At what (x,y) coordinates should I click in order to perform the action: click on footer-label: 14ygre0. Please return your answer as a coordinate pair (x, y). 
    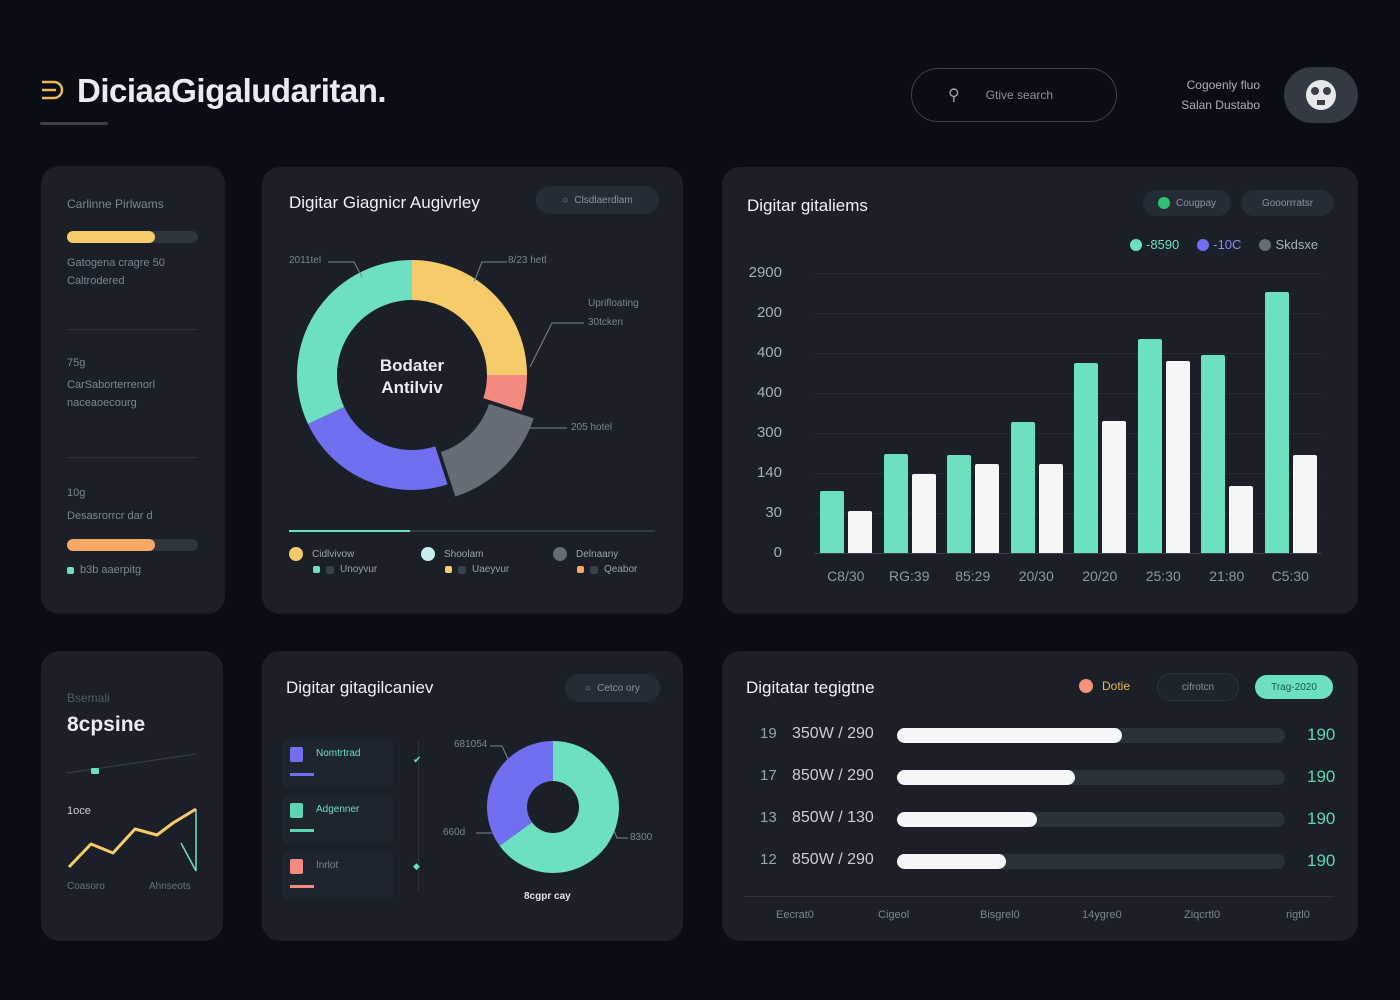
    Looking at the image, I should click on (1102, 915).